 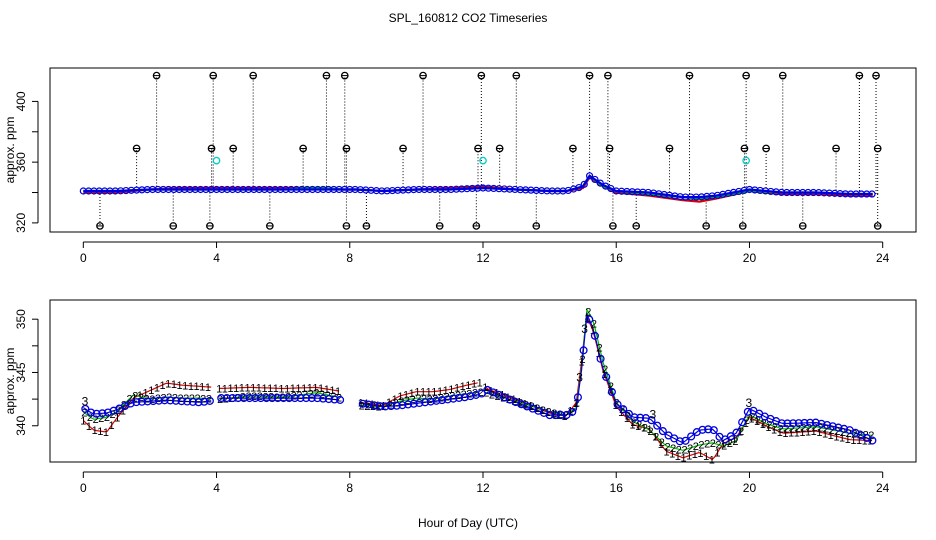 What do you see at coordinates (21, 101) in the screenshot?
I see `top-y-tick-label: 400` at bounding box center [21, 101].